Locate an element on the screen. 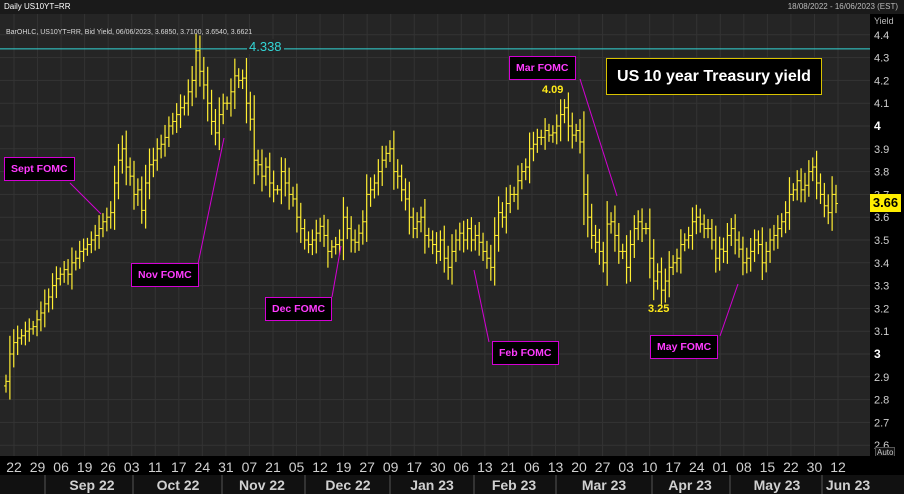  x-month-label: May 23 is located at coordinates (777, 485).